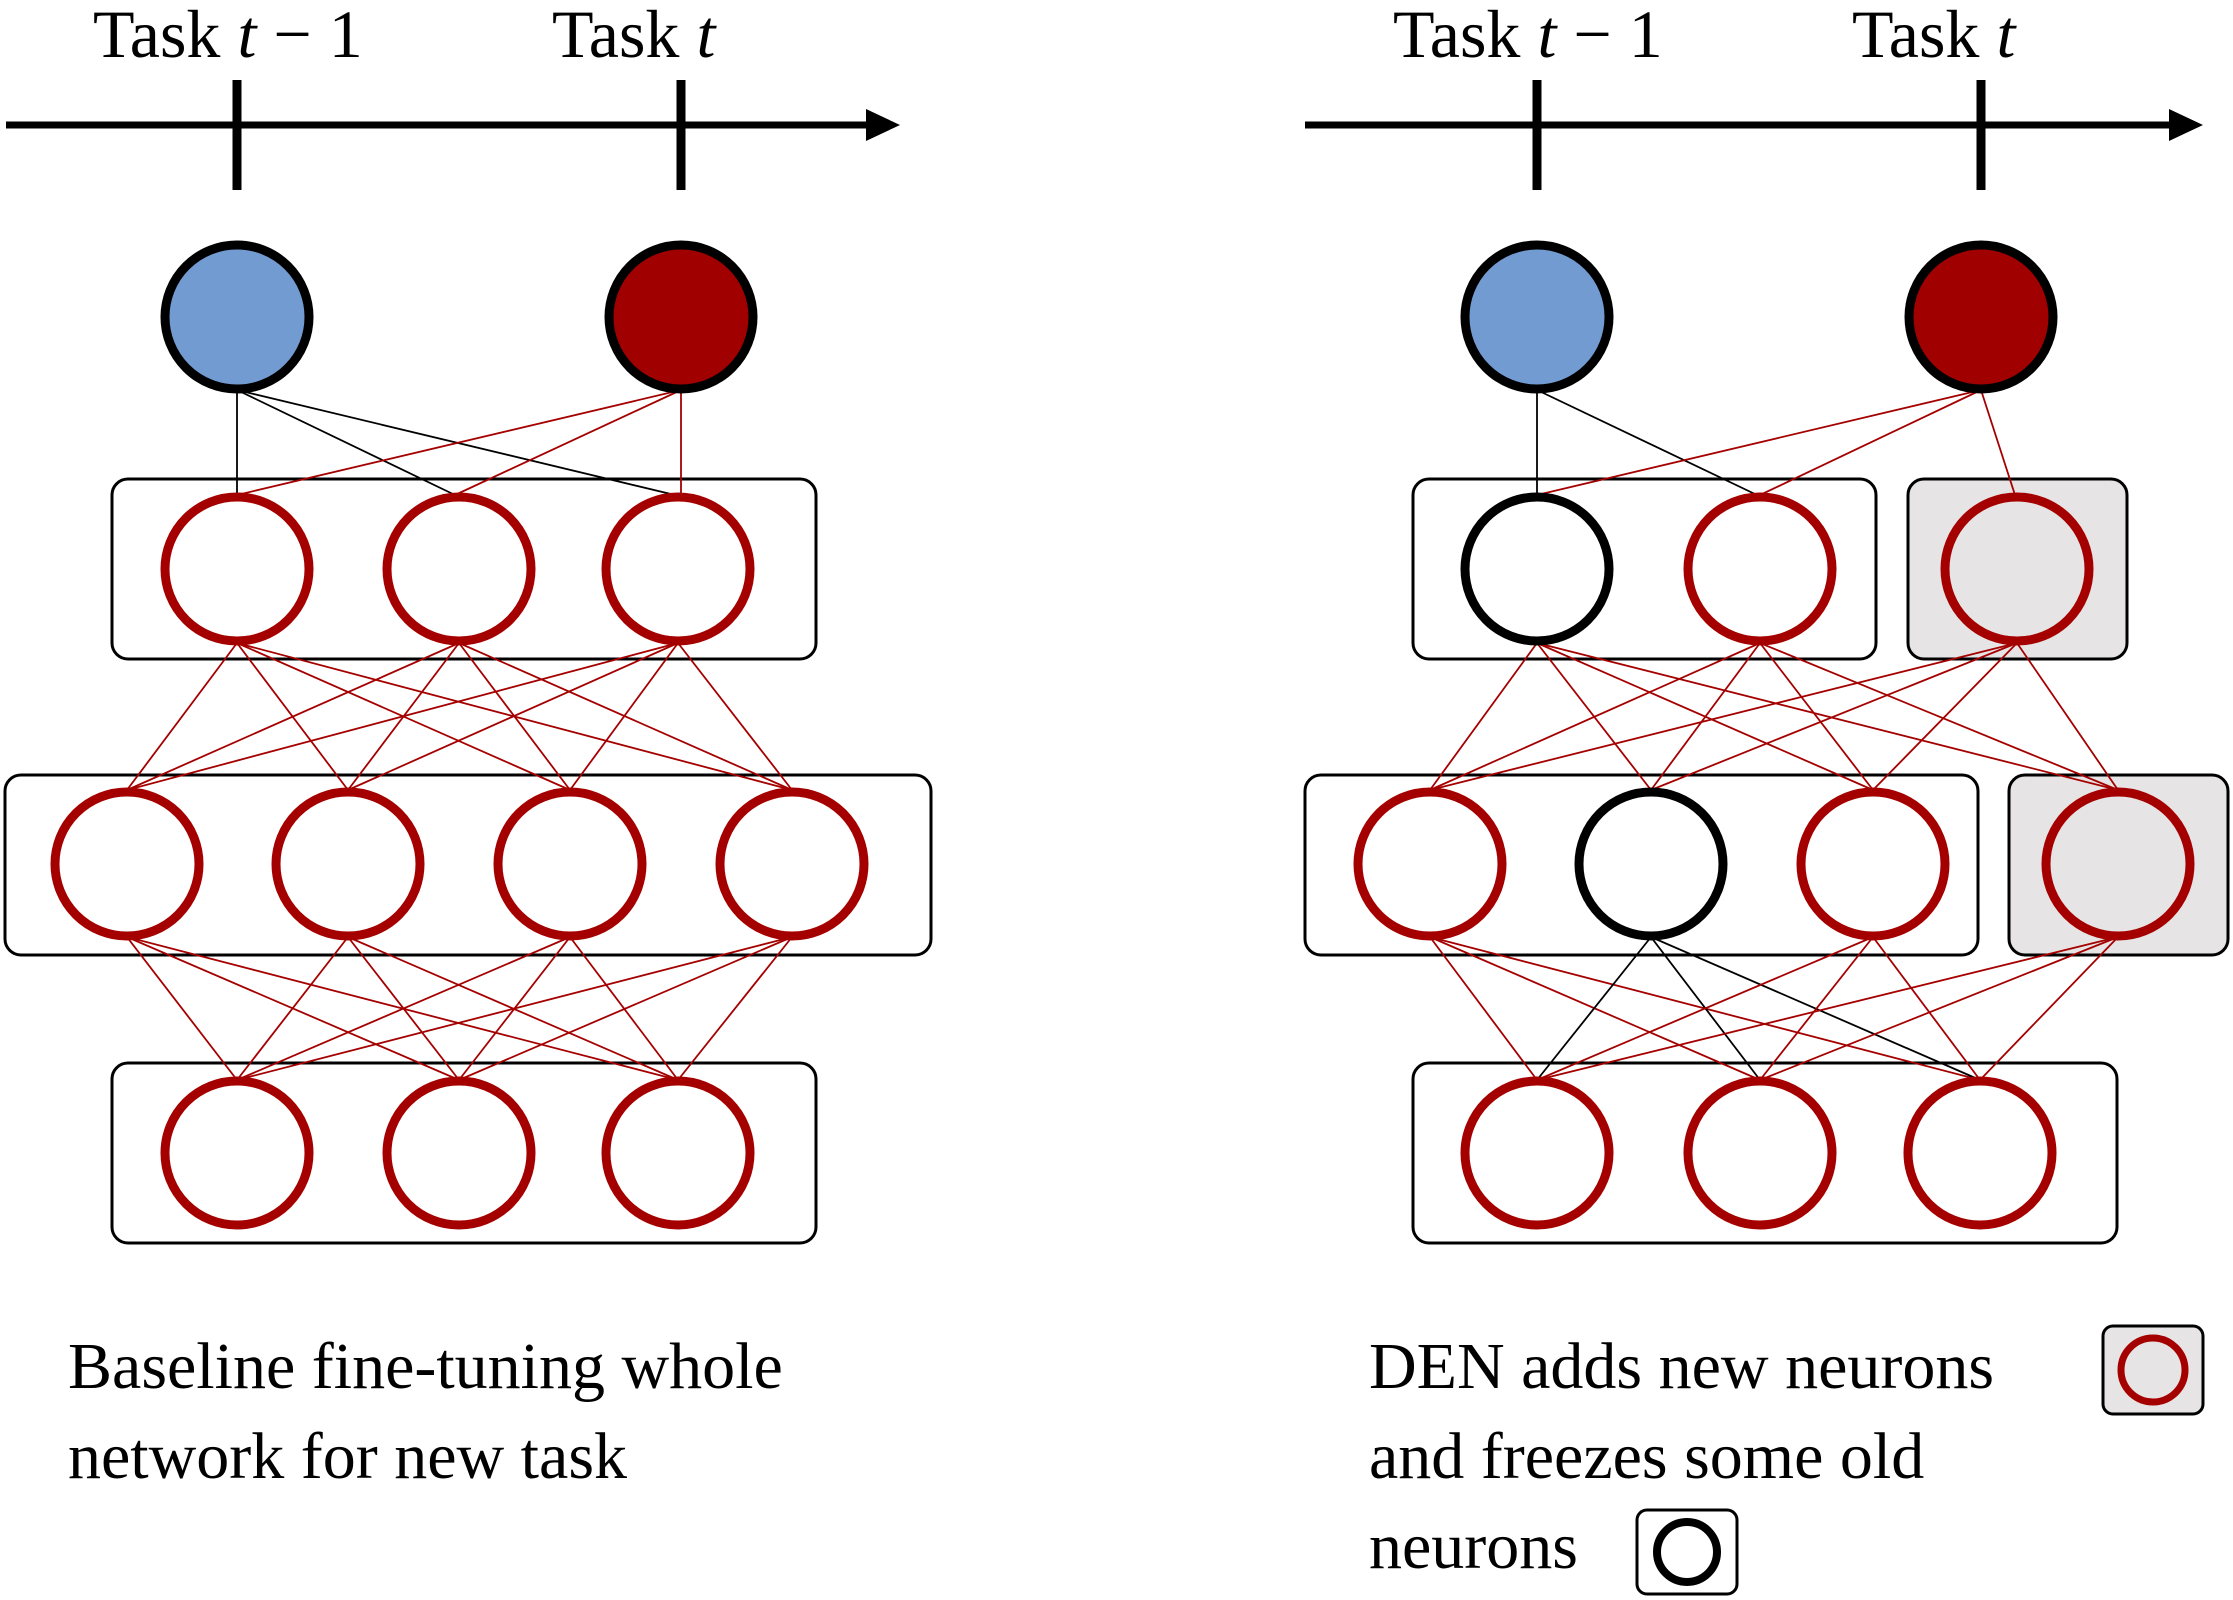 This screenshot has width=2233, height=1600. I want to click on right-label-task-prev-suffix: − 1, so click(1609, 36).